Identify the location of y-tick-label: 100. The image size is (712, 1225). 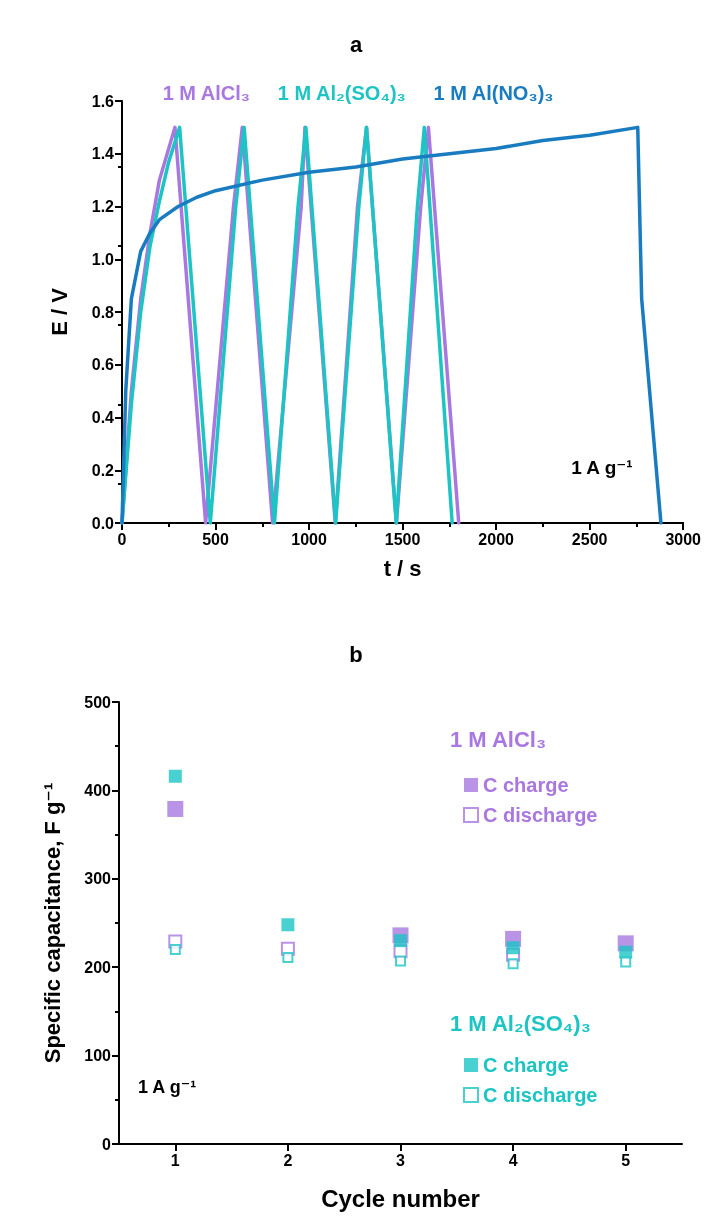
(98, 1056).